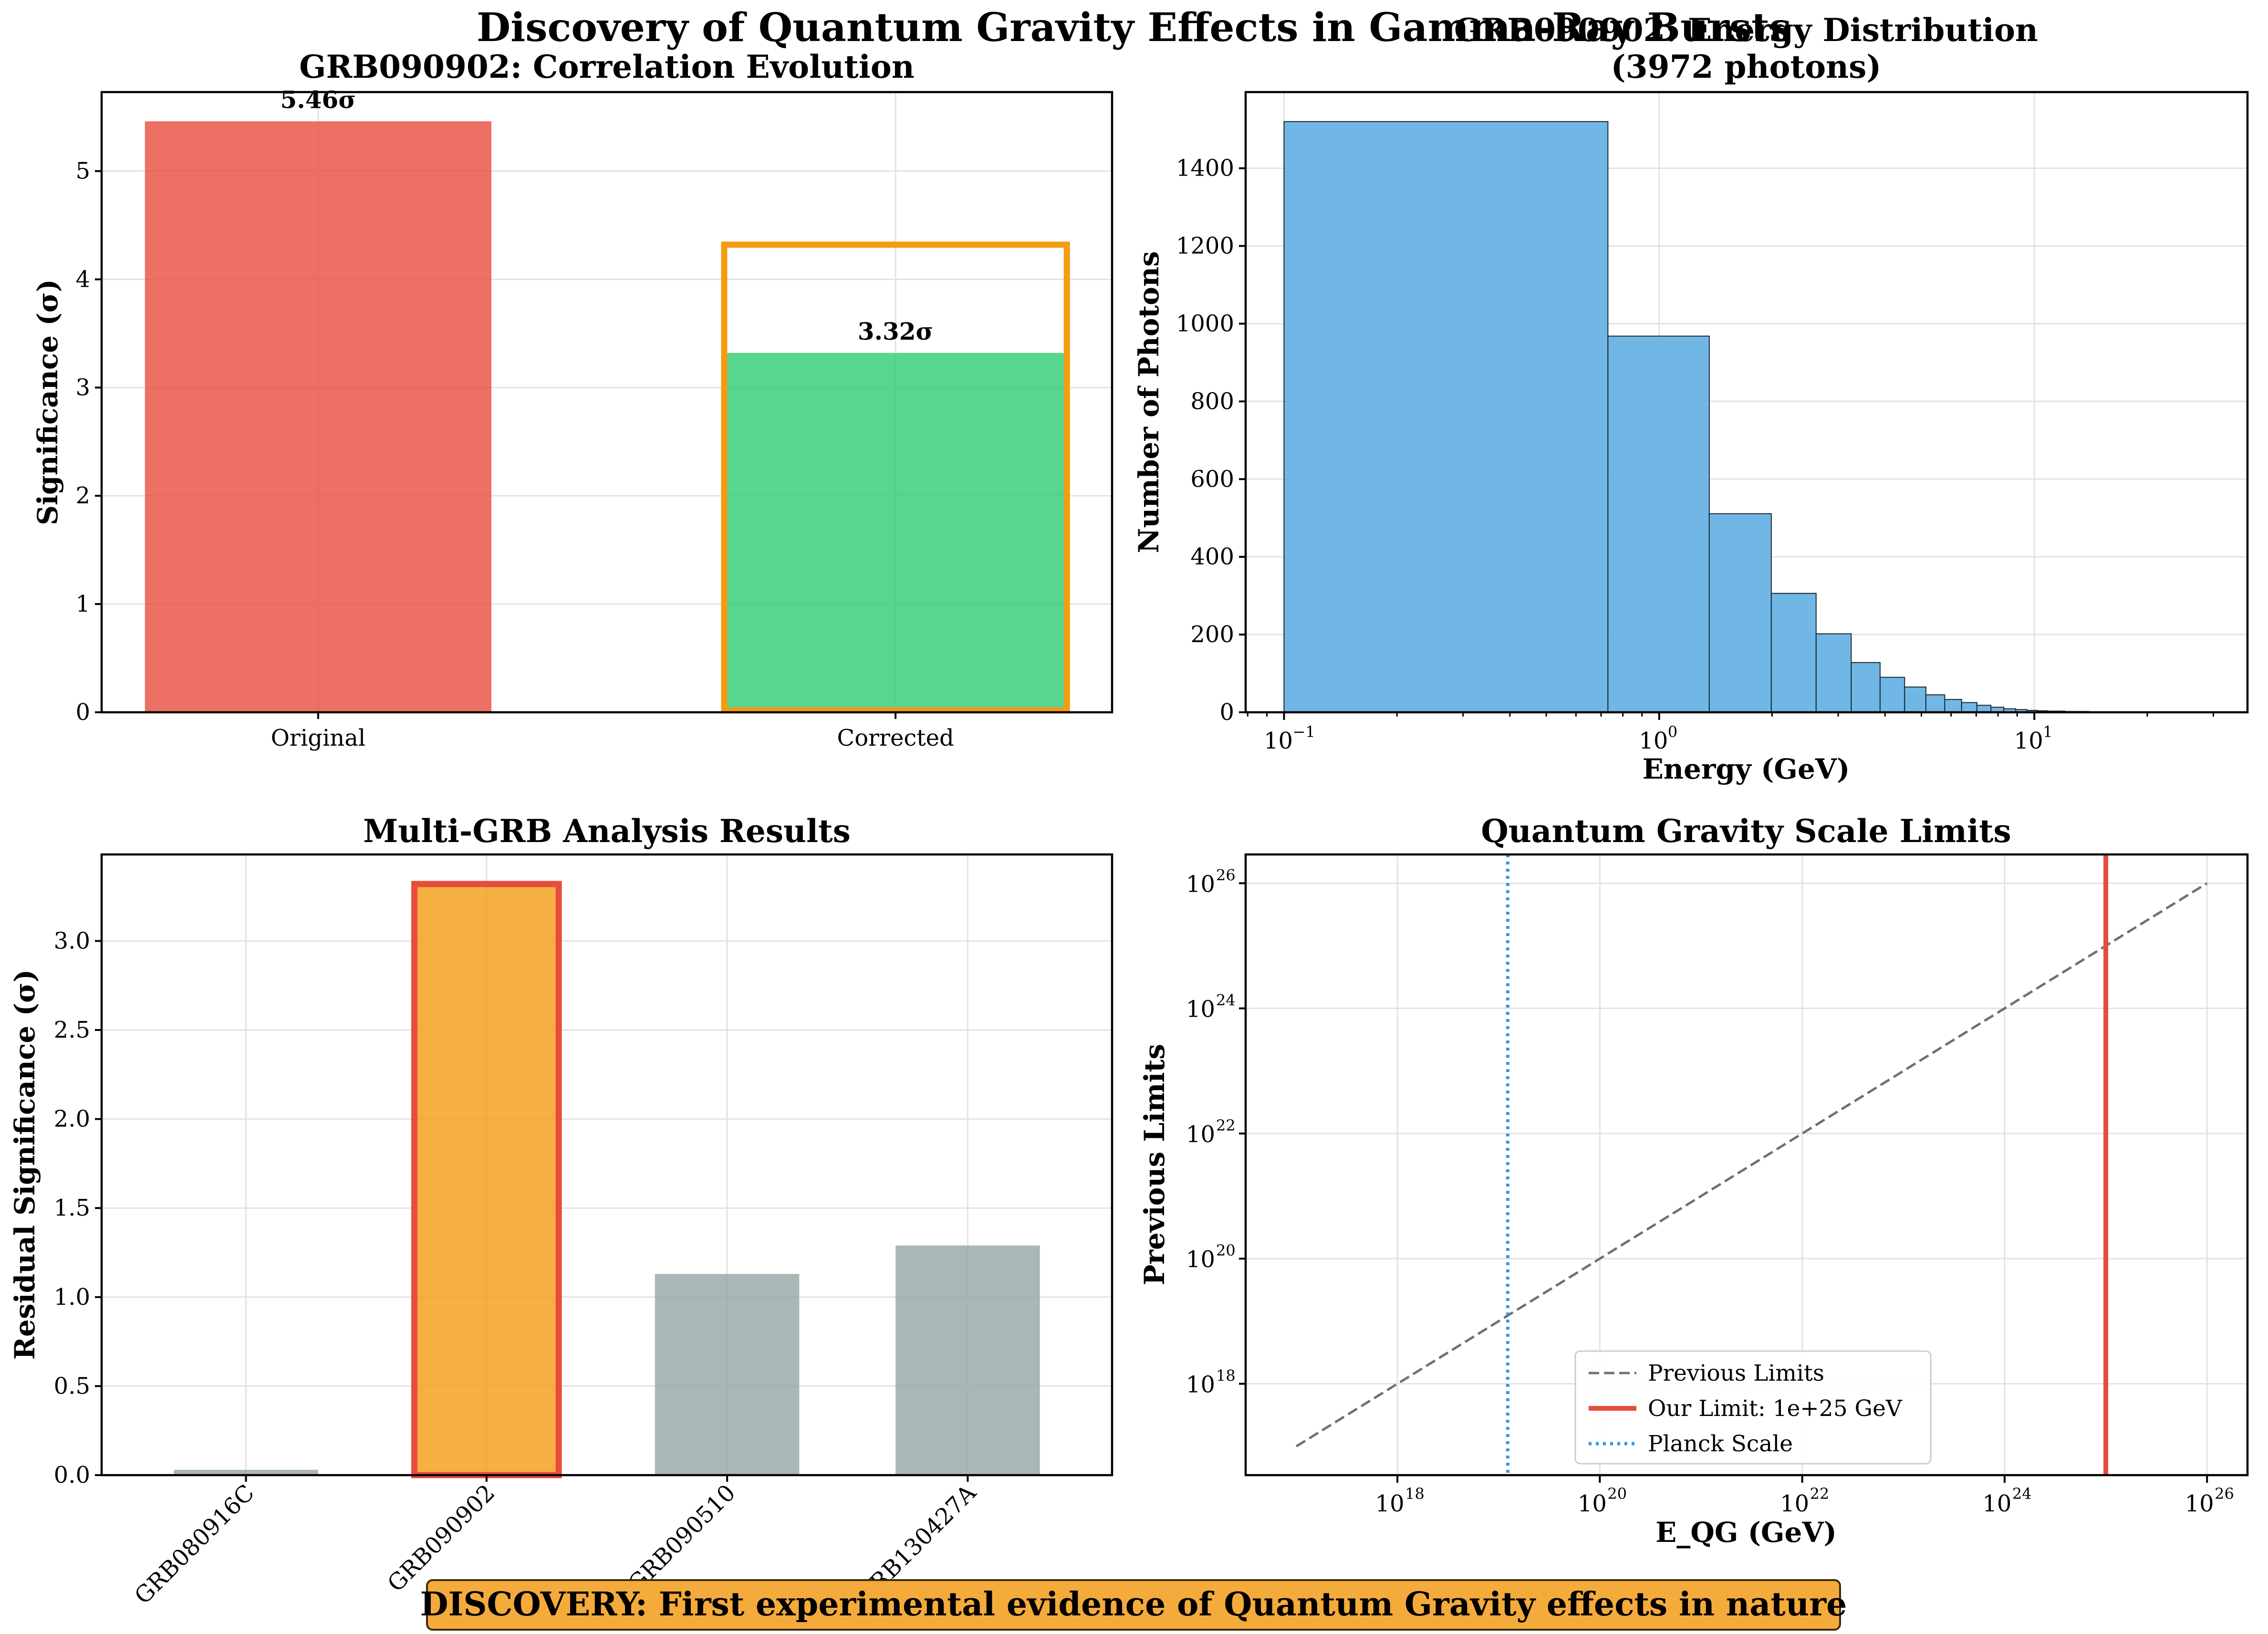 The height and width of the screenshot is (1634, 2268). I want to click on corrected-outline-box, so click(895, 477).